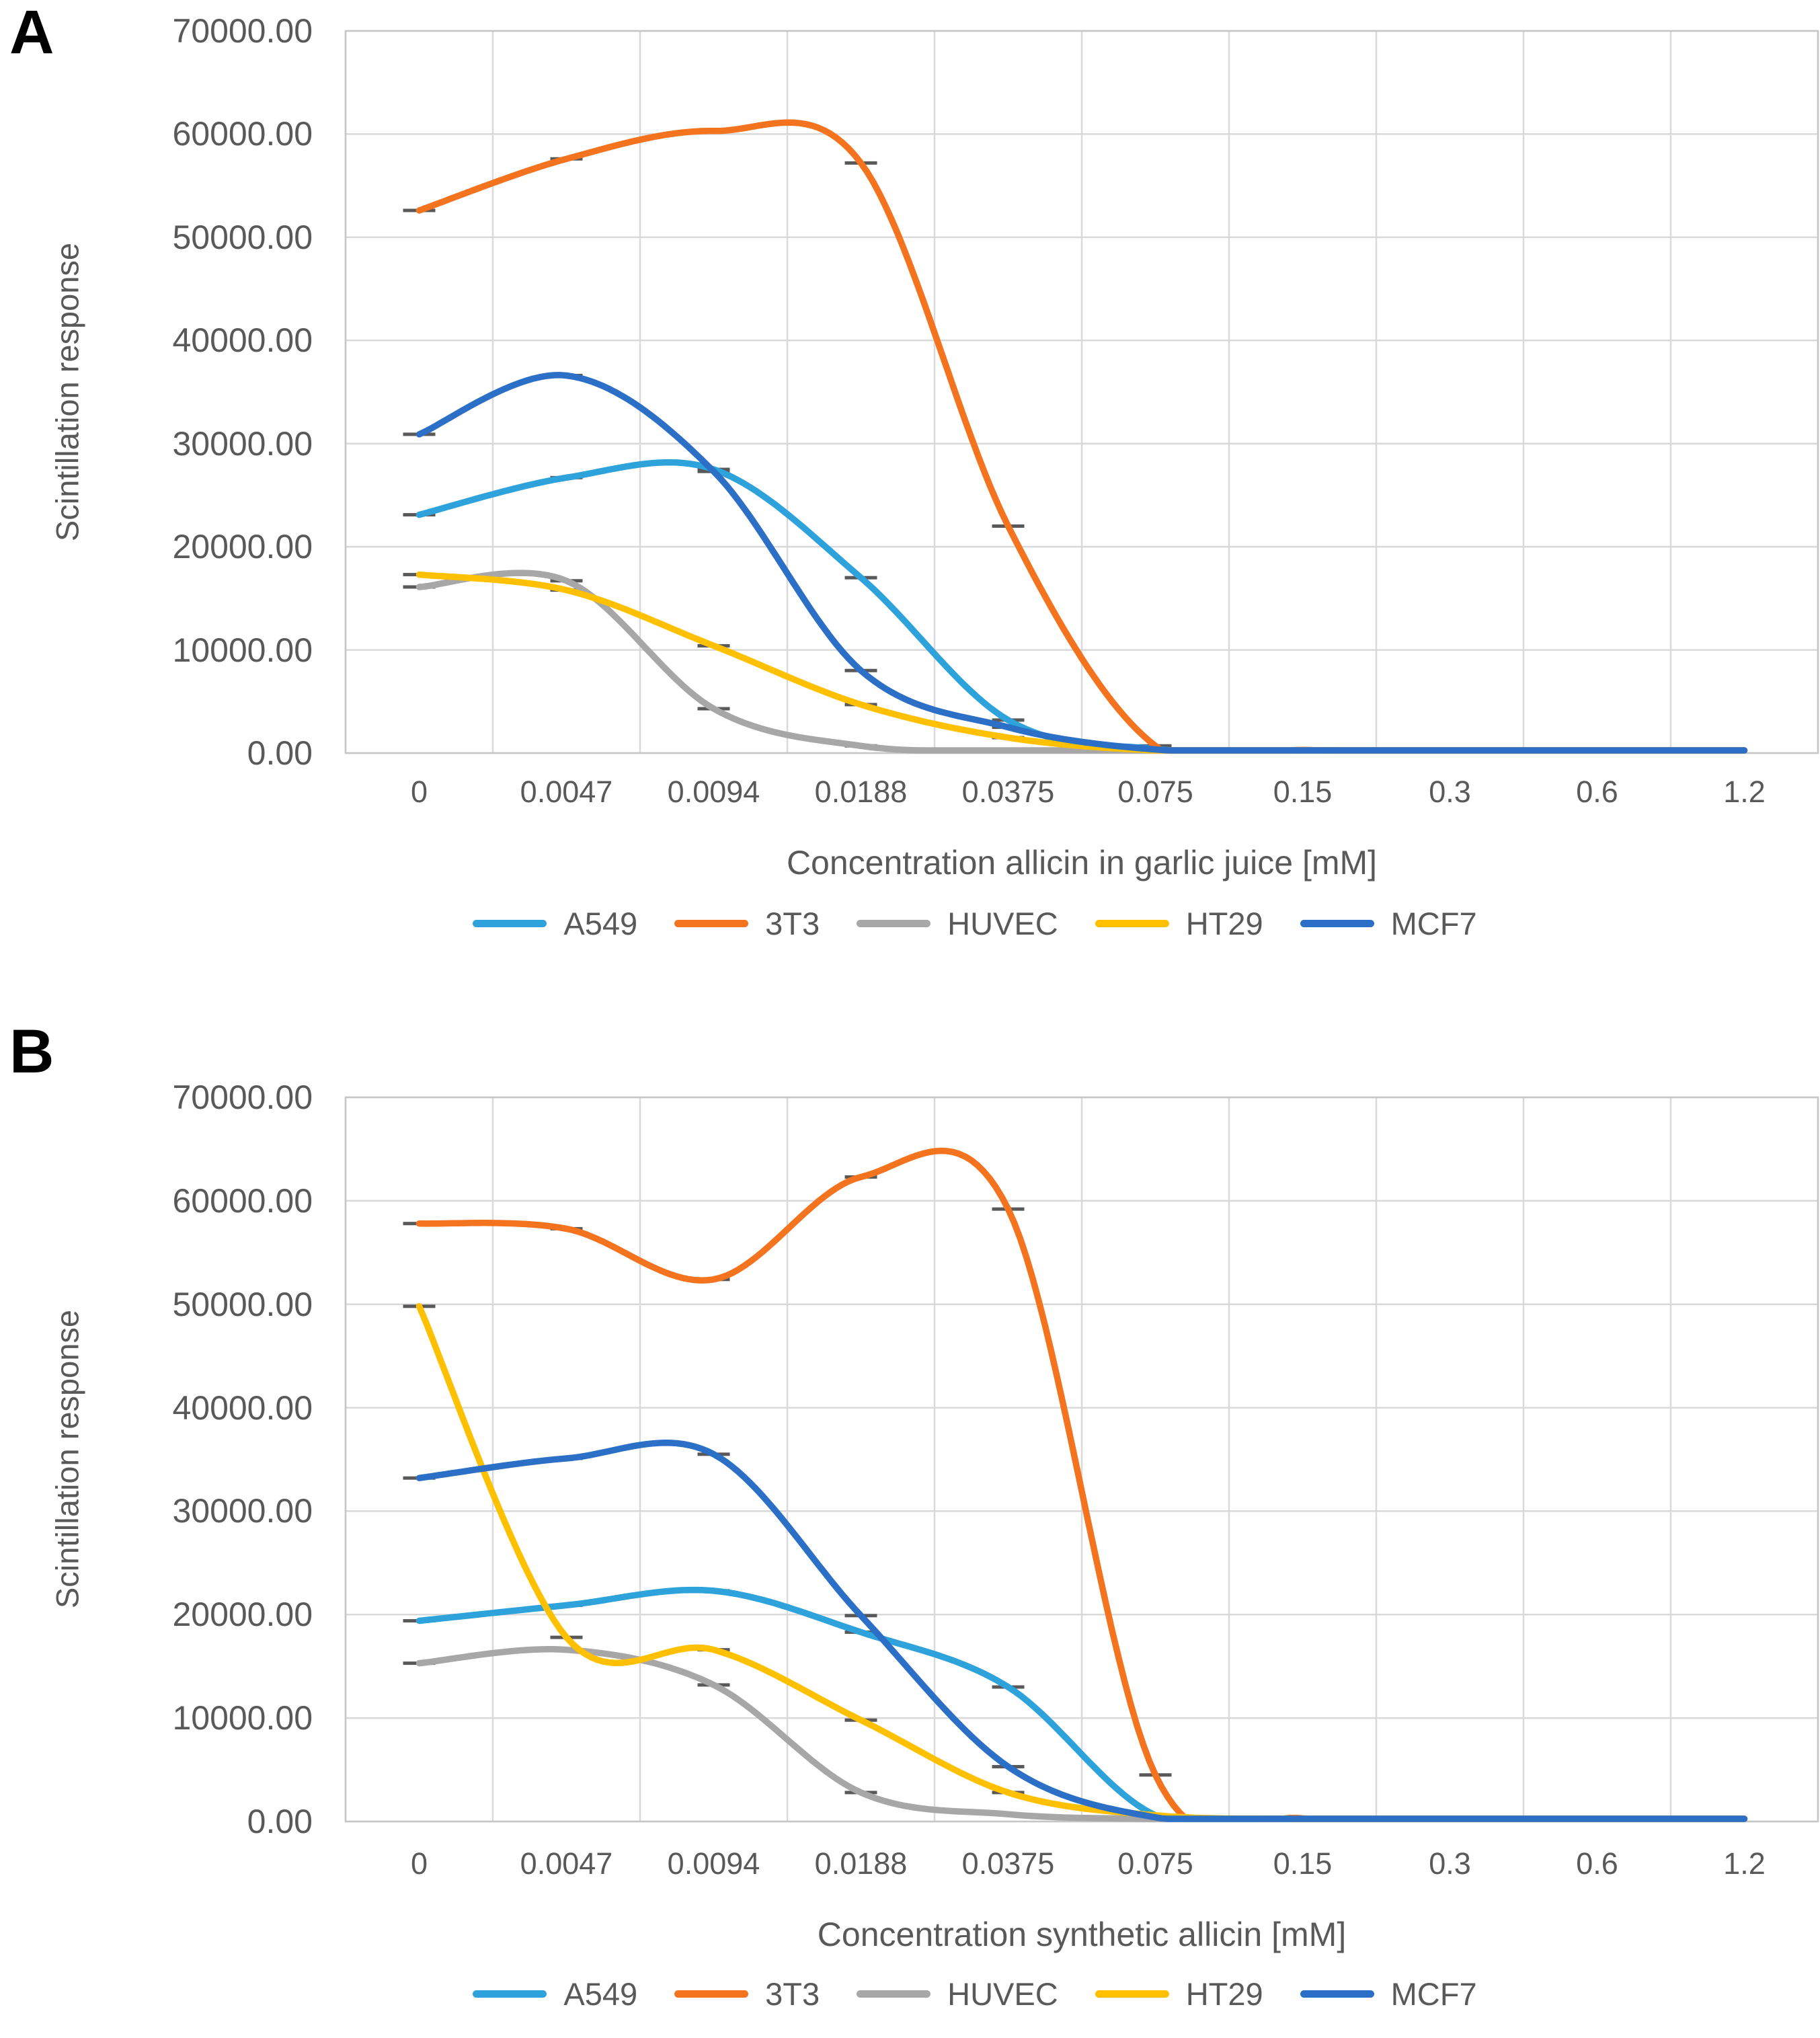 The image size is (1820, 2038). Describe the element at coordinates (31, 1051) in the screenshot. I see `panel-label-b: B` at that location.